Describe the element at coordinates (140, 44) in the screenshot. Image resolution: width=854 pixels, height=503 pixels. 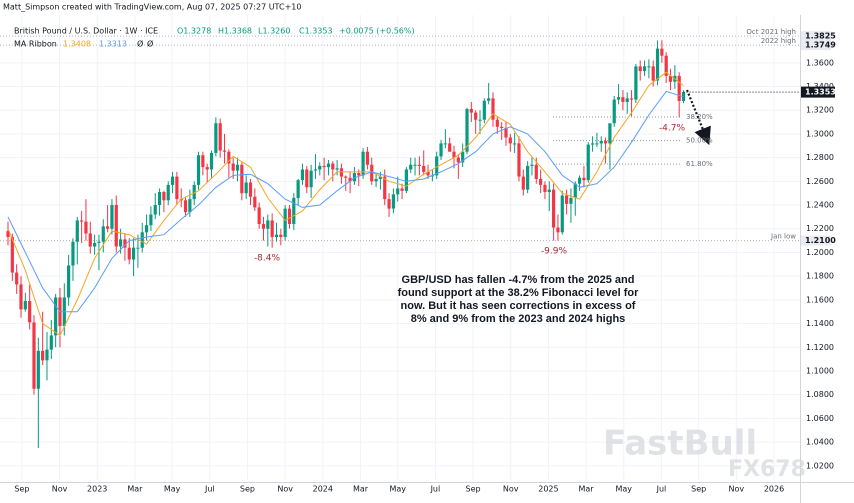
I see `ma-value: Ø` at that location.